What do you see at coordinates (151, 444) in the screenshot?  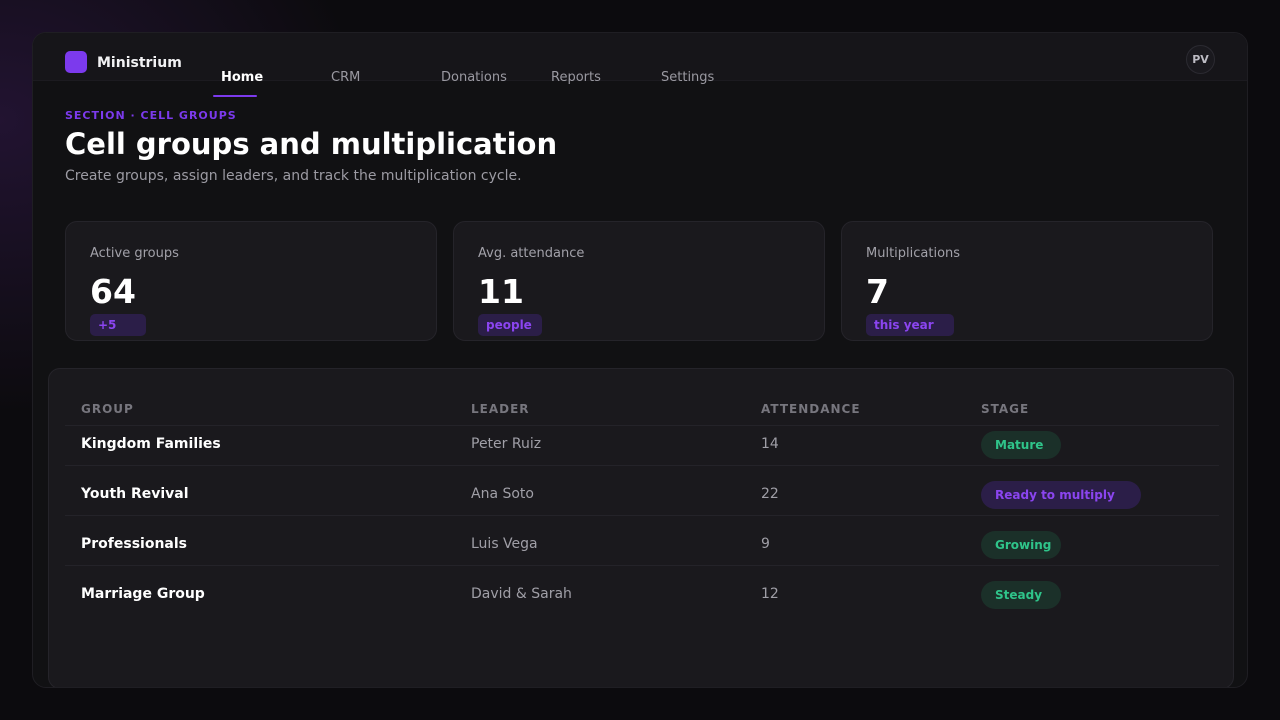 I see `group-name: Kingdom Families` at bounding box center [151, 444].